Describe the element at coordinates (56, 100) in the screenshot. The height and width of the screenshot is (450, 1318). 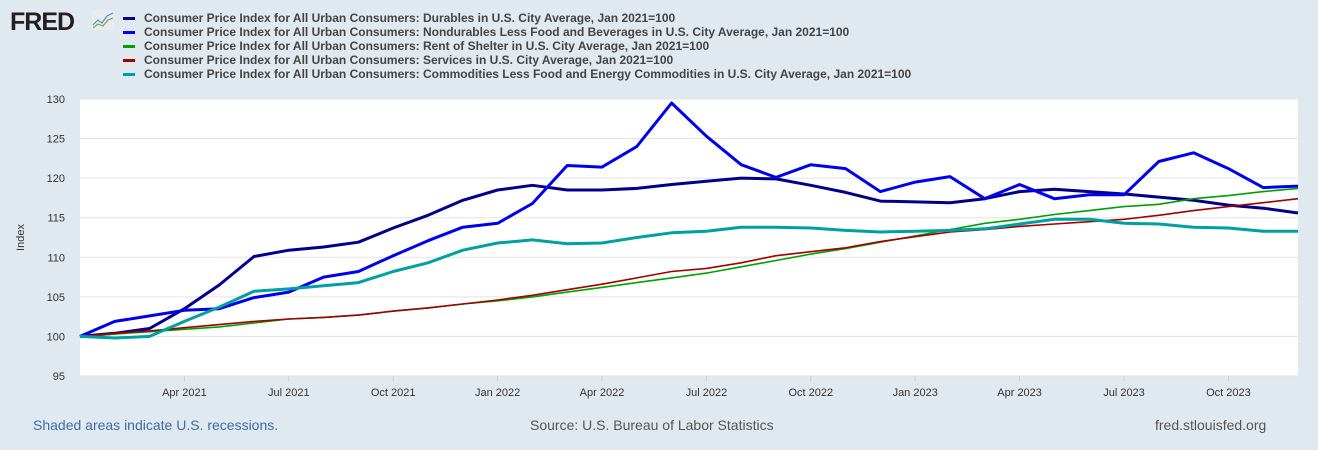
I see `y-tick-label: 130` at that location.